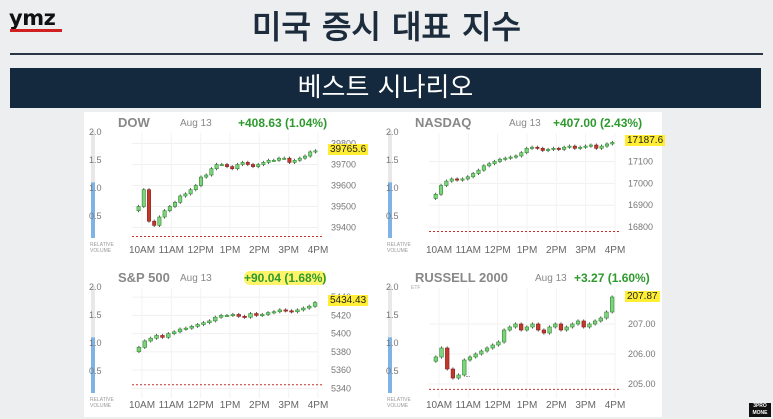  I want to click on y-tick-label: 39800, so click(343, 144).